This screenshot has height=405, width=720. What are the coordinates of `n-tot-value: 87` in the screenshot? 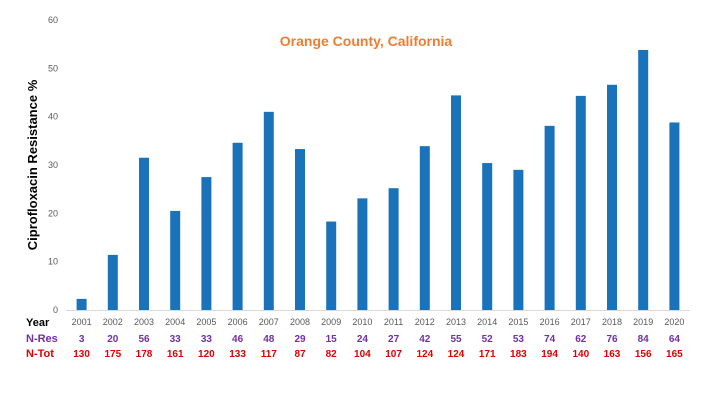 It's located at (300, 354).